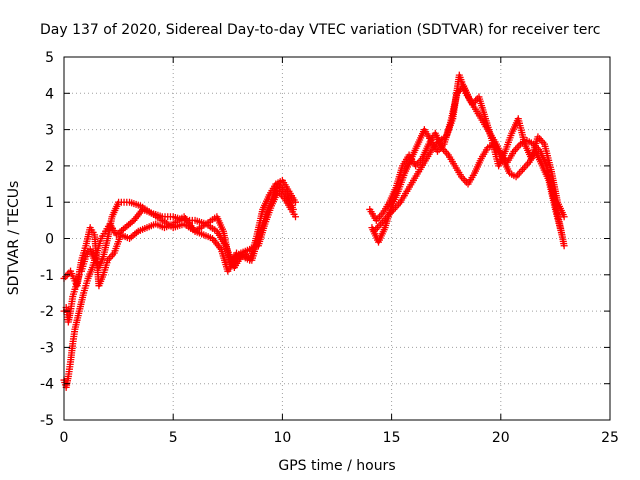 Image resolution: width=640 pixels, height=480 pixels. I want to click on x-tick-label: 10, so click(282, 438).